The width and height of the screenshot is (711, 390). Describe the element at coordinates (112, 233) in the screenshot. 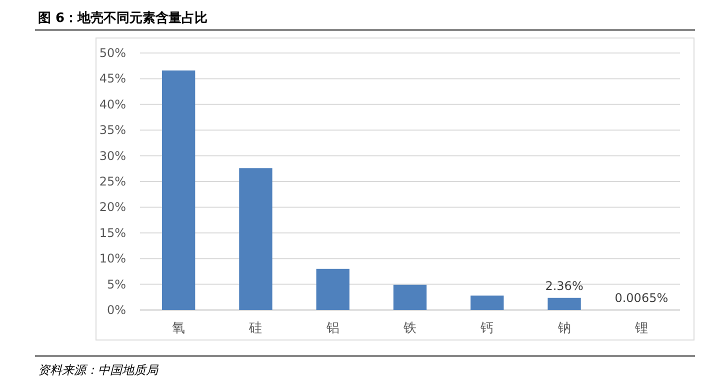

I see `y-tick-label: 15%` at that location.